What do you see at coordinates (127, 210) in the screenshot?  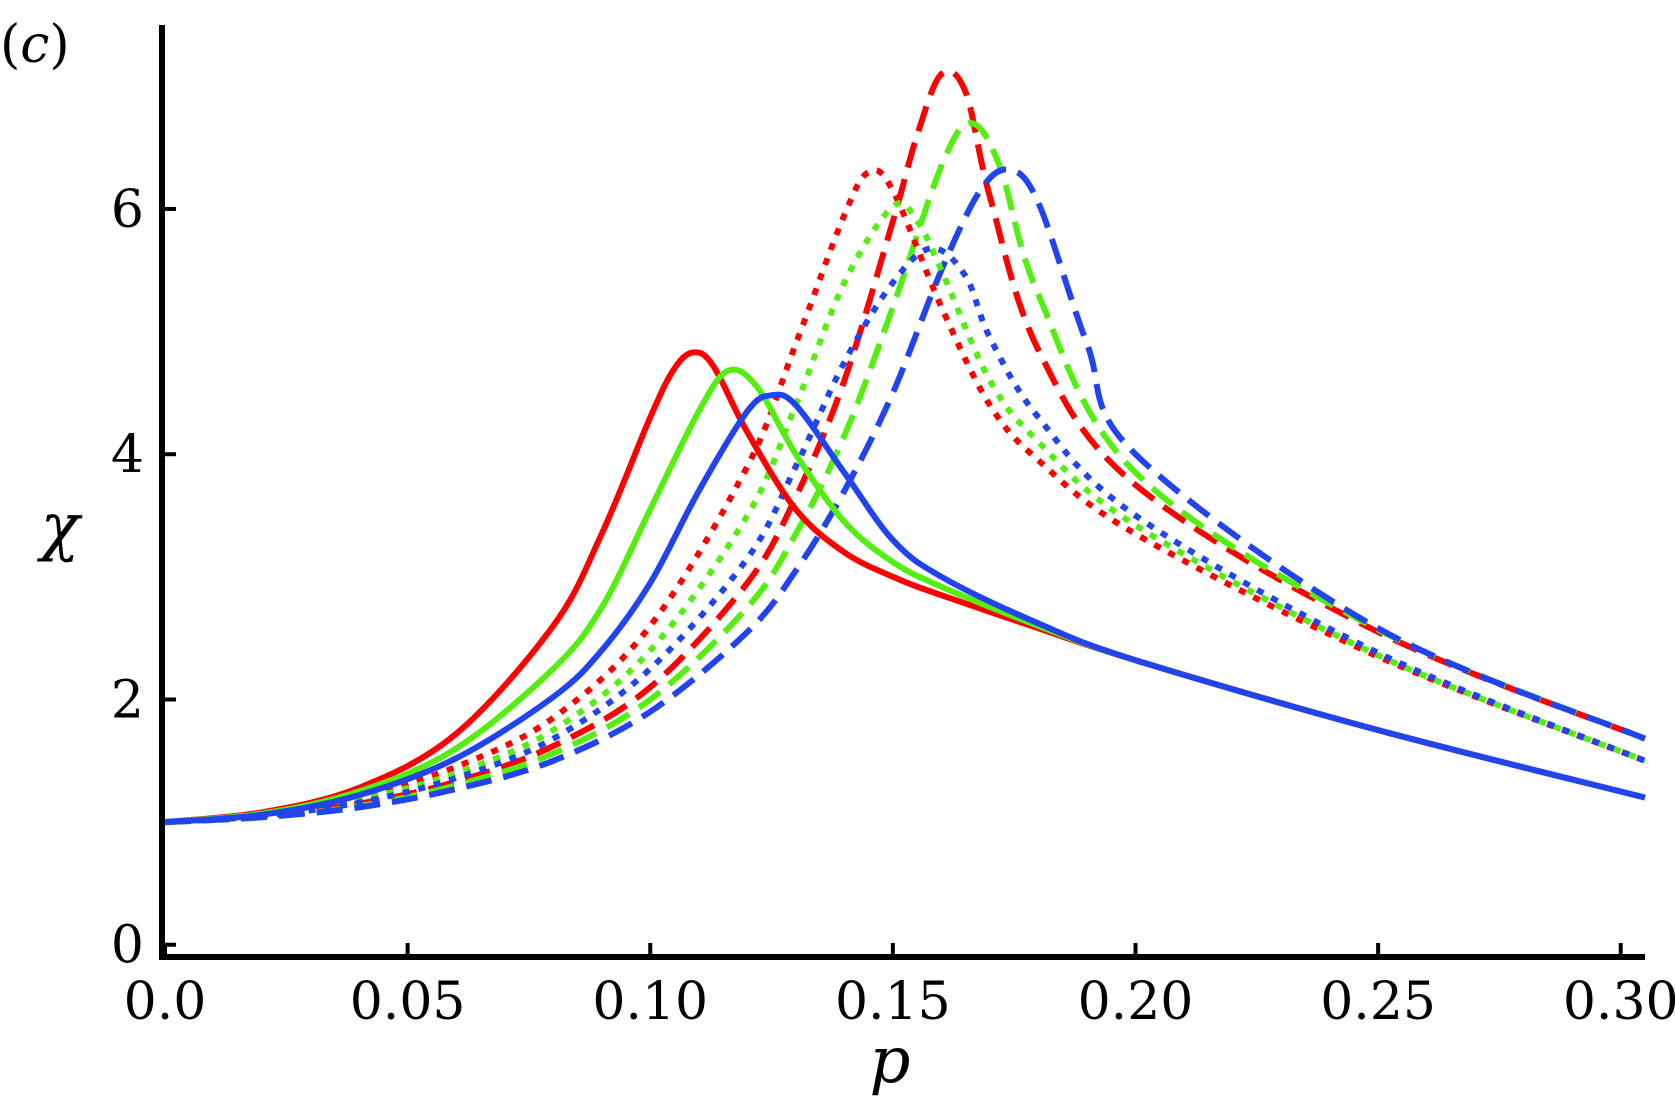 I see `y-tick-label-3: 6` at bounding box center [127, 210].